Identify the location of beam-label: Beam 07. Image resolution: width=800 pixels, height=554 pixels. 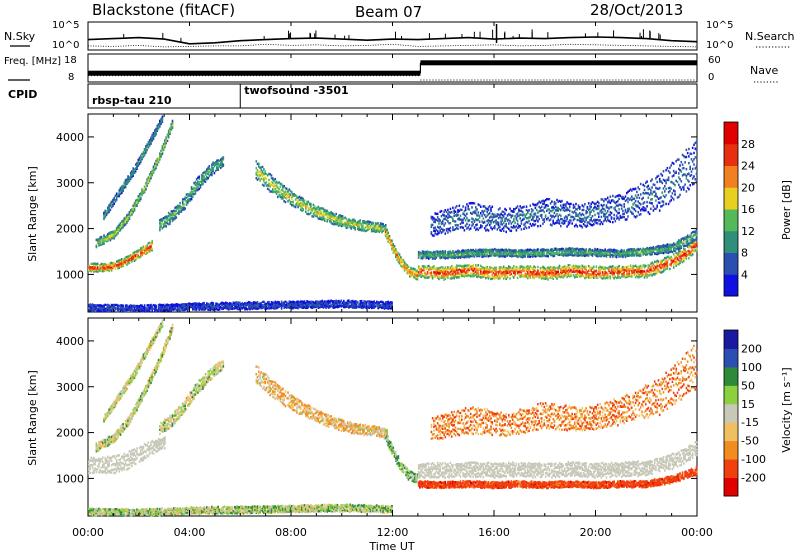
(388, 12).